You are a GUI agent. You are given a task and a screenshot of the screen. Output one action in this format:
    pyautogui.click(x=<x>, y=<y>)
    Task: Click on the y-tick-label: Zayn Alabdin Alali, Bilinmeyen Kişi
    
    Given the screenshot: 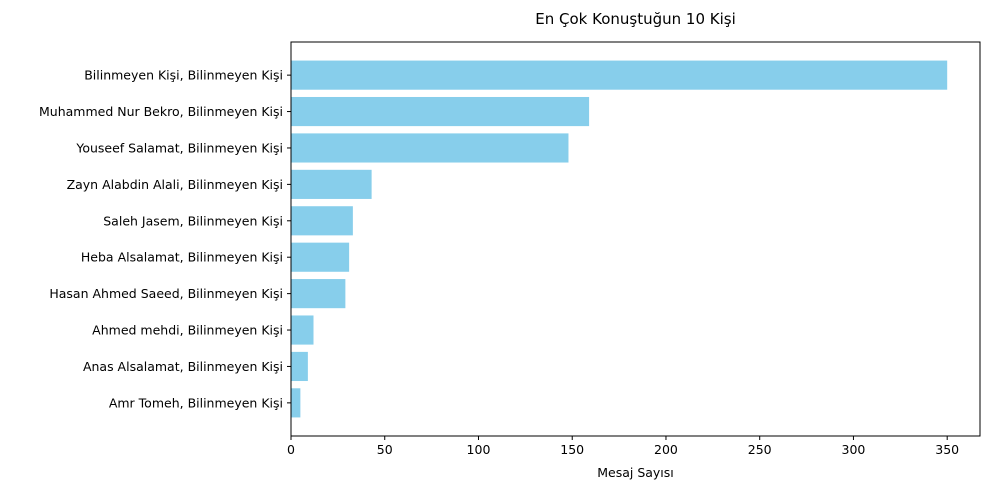 What is the action you would take?
    pyautogui.click(x=175, y=184)
    